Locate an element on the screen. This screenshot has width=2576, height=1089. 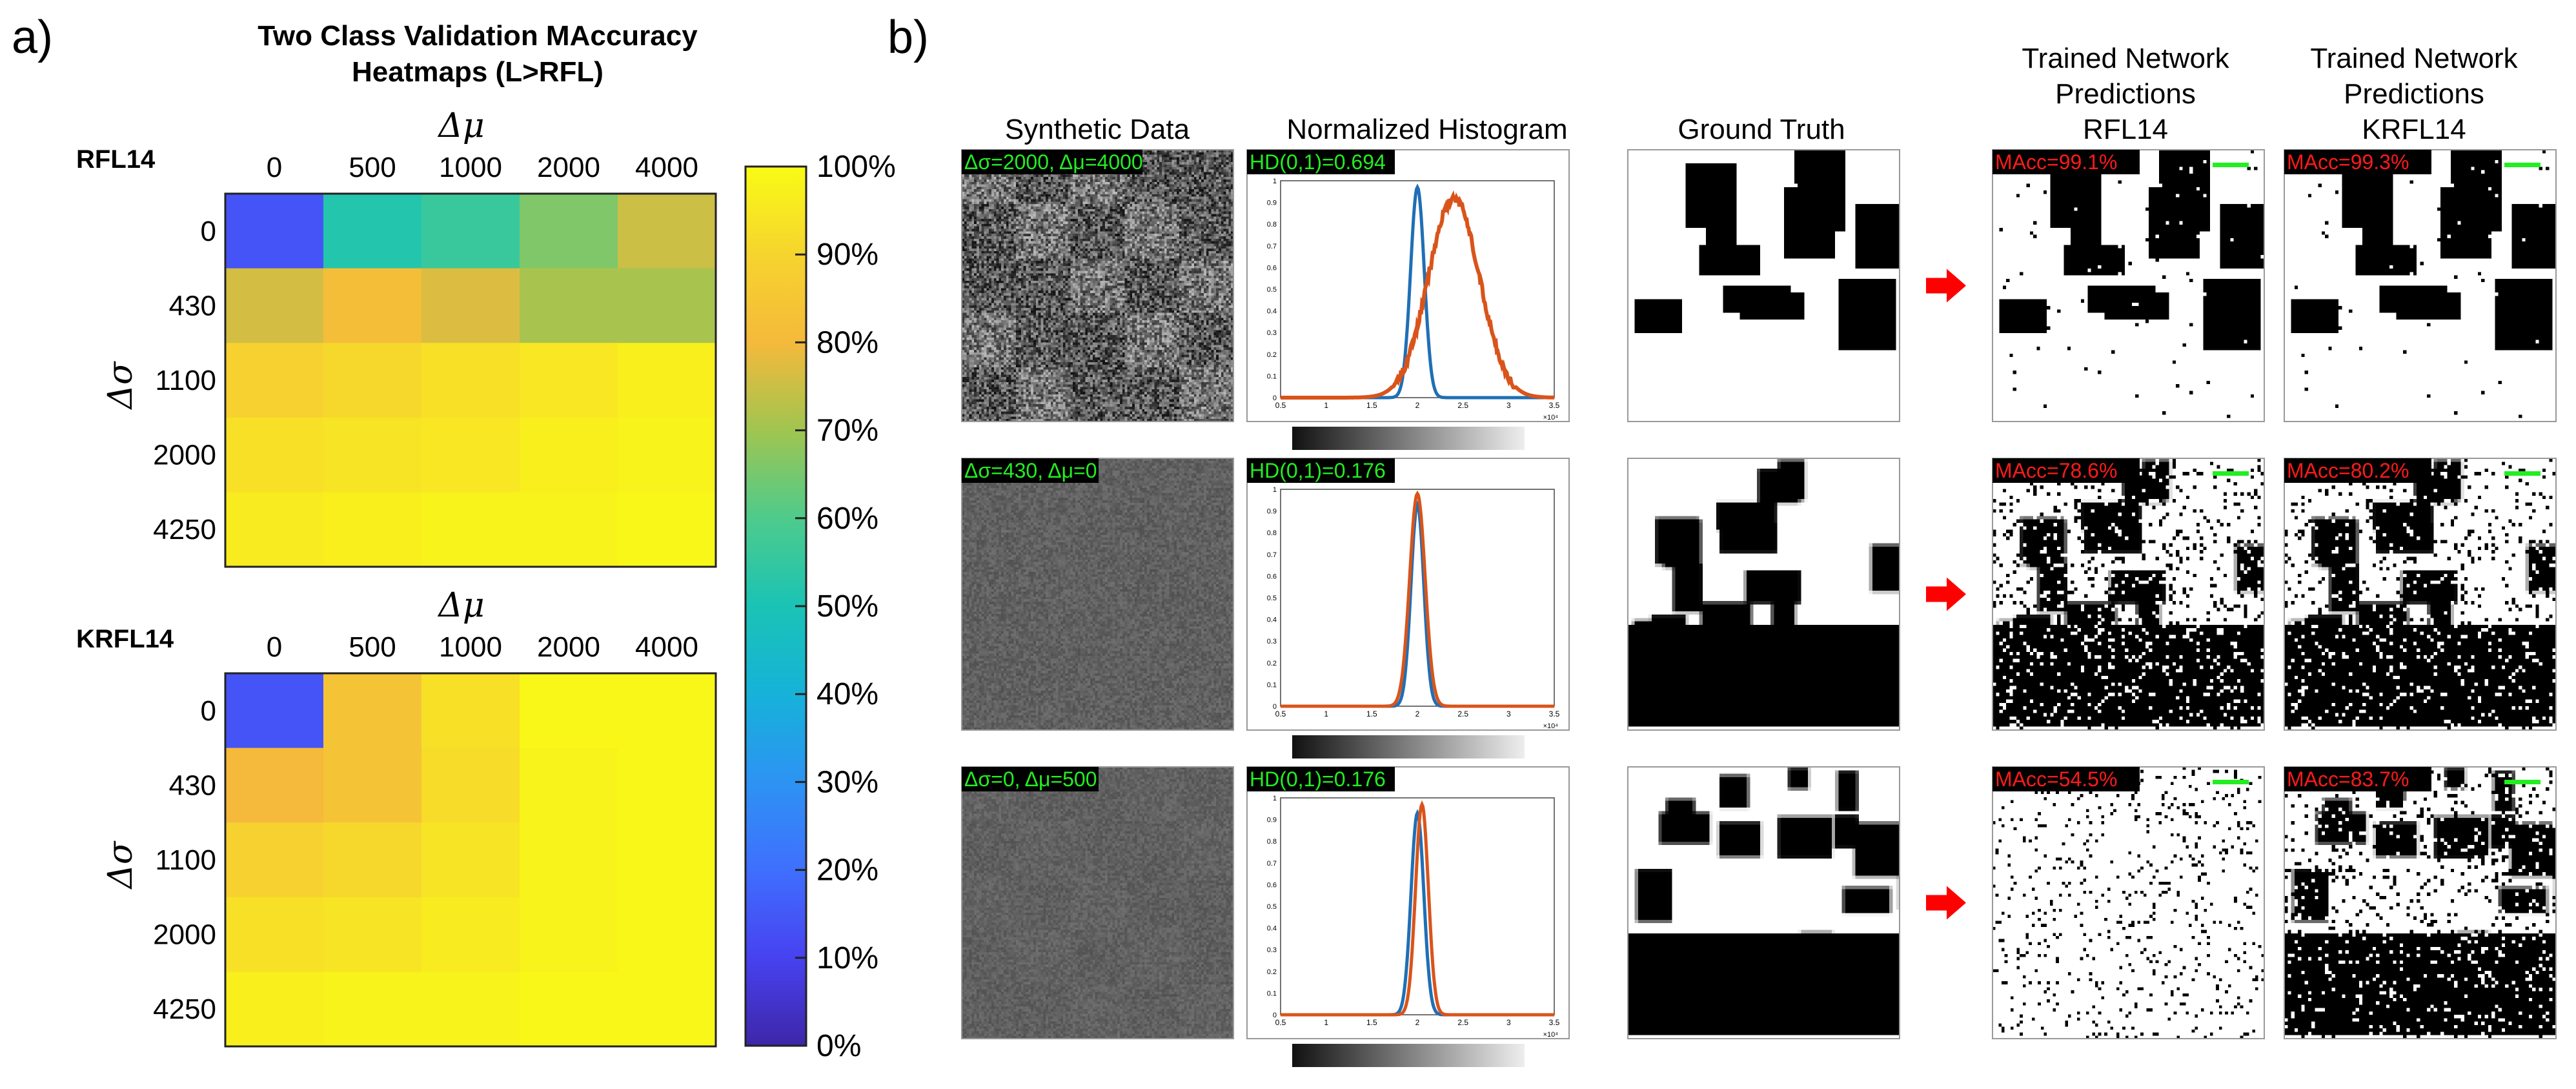
heatmap-xtick: 1000 is located at coordinates (470, 168).